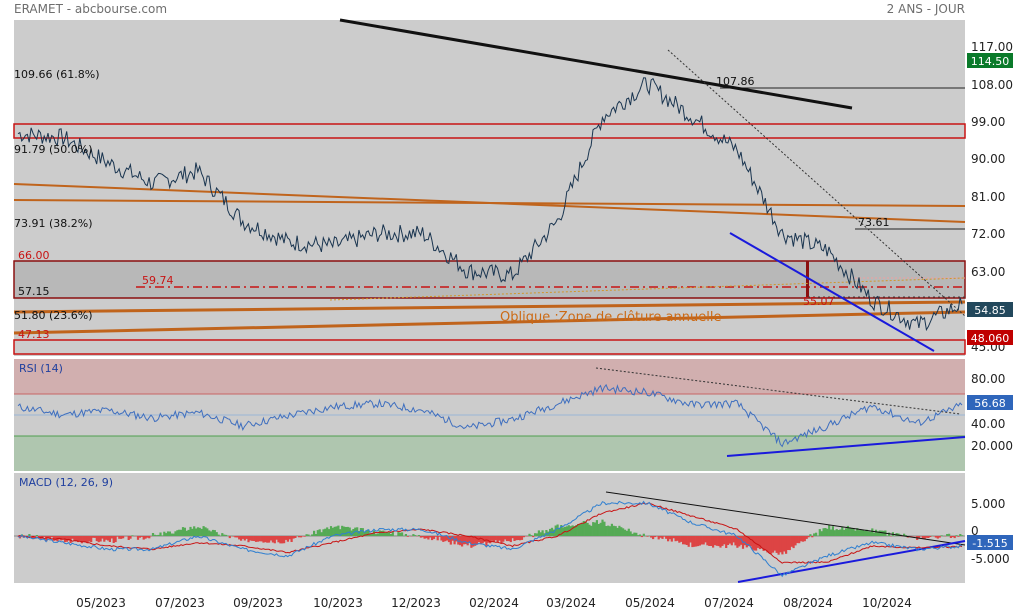 Image resolution: width=1014 pixels, height=613 pixels. Describe the element at coordinates (990, 559) in the screenshot. I see `macd-tick: -5.000` at that location.